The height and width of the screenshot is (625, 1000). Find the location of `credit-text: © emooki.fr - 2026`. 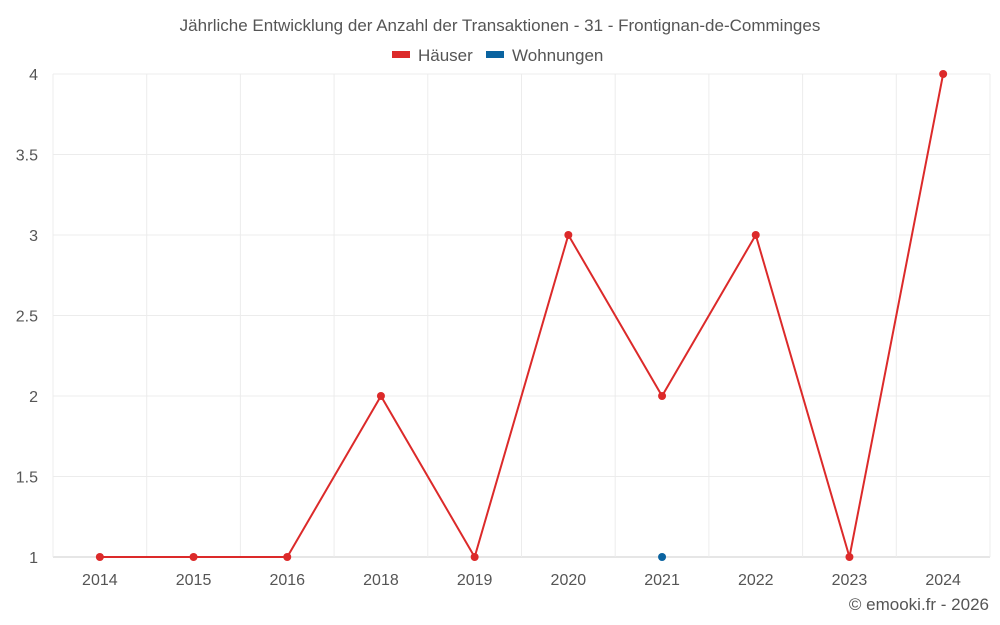

credit-text: © emooki.fr - 2026 is located at coordinates (919, 604).